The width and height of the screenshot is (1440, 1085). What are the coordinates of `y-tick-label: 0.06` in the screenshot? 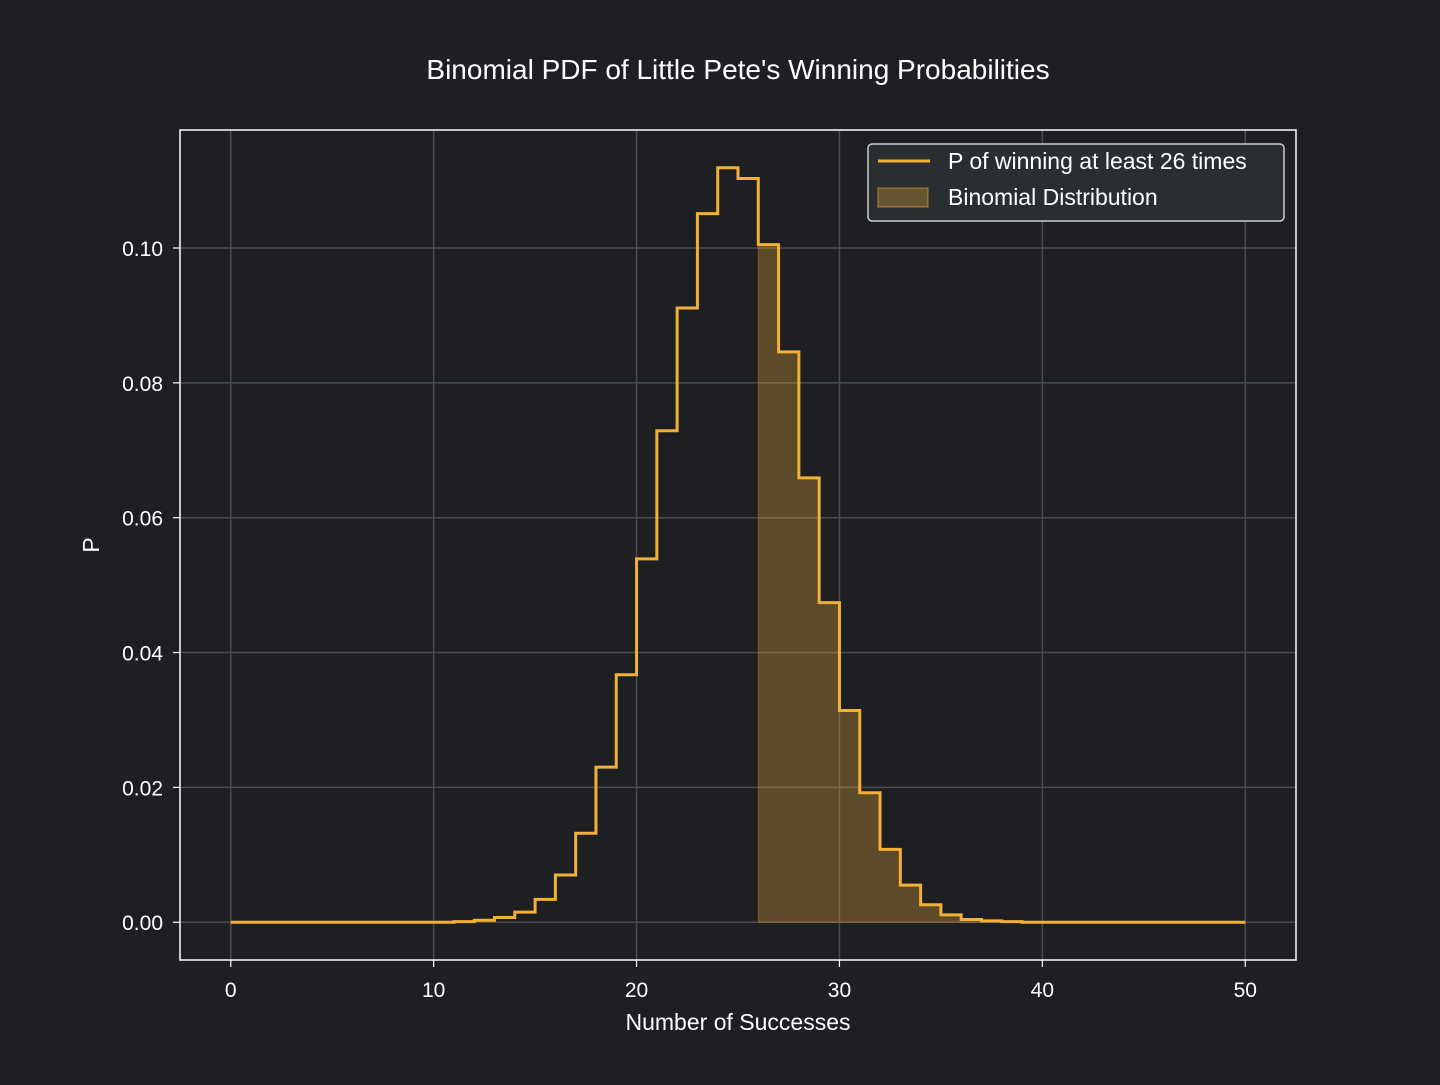 It's located at (142, 519).